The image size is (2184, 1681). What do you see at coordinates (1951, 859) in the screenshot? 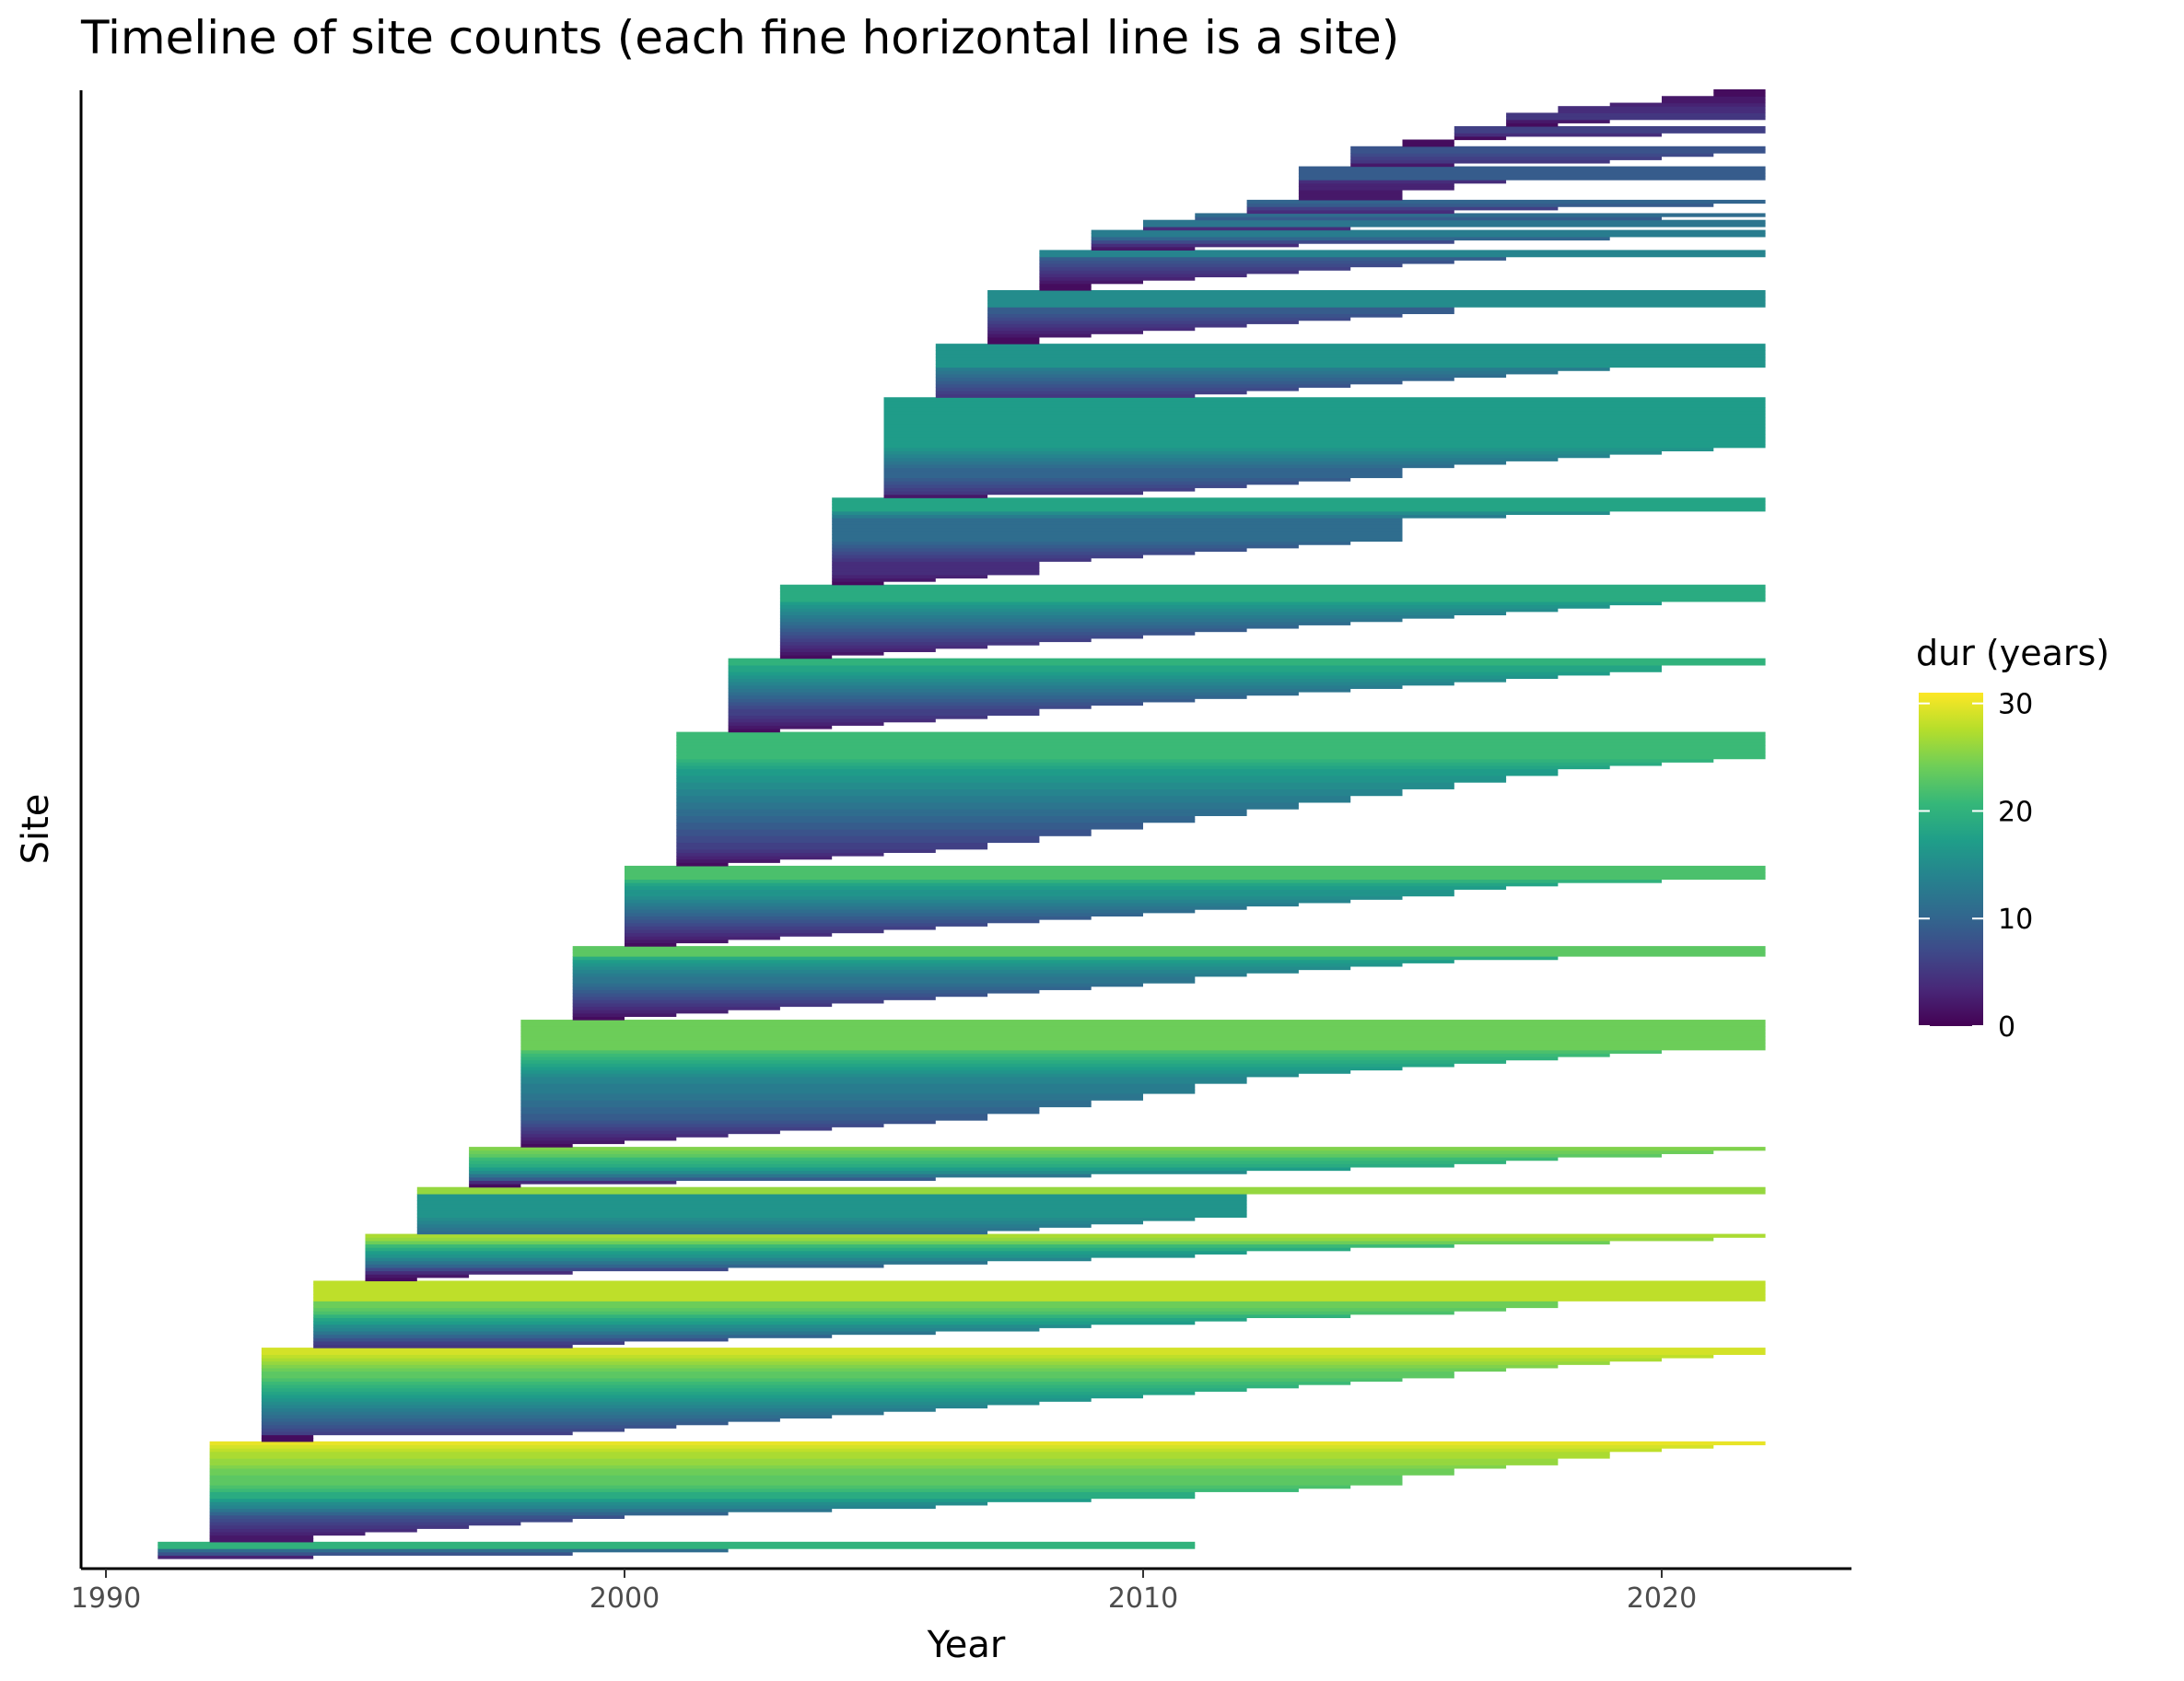
I see `legend-colorbar` at bounding box center [1951, 859].